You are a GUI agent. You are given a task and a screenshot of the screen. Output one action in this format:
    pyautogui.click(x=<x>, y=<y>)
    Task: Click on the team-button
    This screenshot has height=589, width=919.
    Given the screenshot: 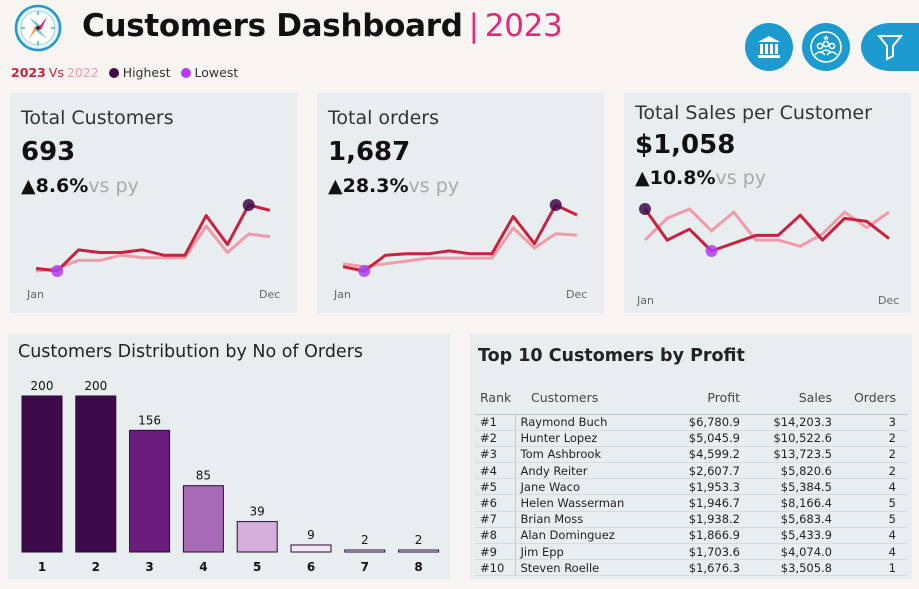 What is the action you would take?
    pyautogui.click(x=826, y=47)
    